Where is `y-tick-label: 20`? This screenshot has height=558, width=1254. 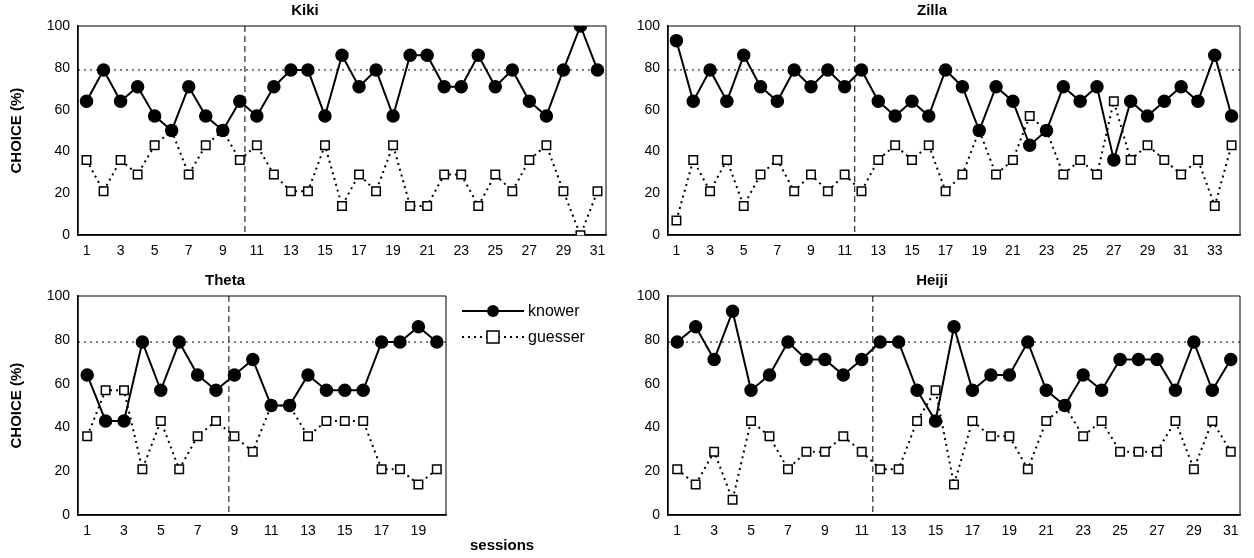
y-tick-label: 20 is located at coordinates (652, 470).